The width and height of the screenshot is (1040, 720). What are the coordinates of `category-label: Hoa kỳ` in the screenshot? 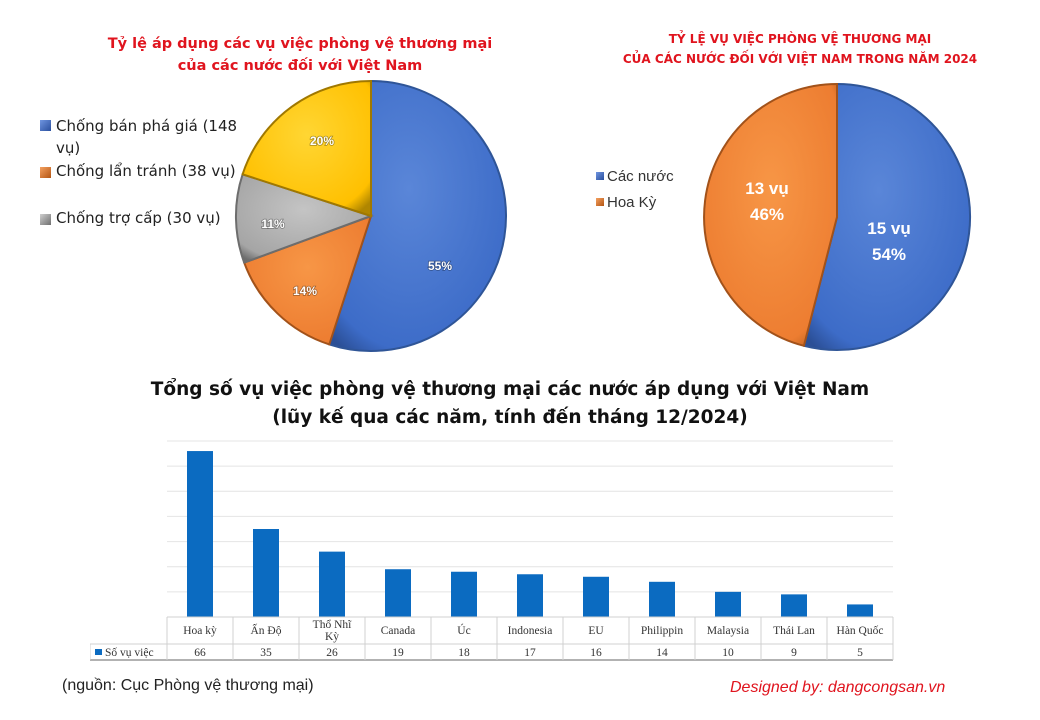 It's located at (200, 631).